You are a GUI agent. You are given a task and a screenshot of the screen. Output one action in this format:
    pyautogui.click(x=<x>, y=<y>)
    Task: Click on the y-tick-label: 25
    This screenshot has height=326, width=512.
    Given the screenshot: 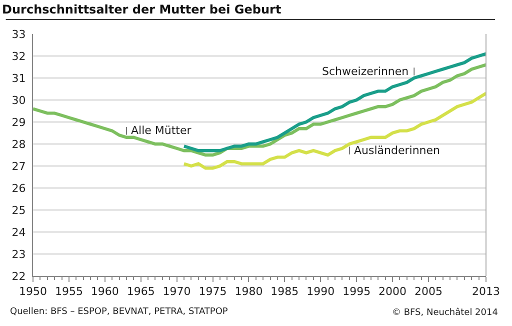 What is the action you would take?
    pyautogui.click(x=19, y=210)
    